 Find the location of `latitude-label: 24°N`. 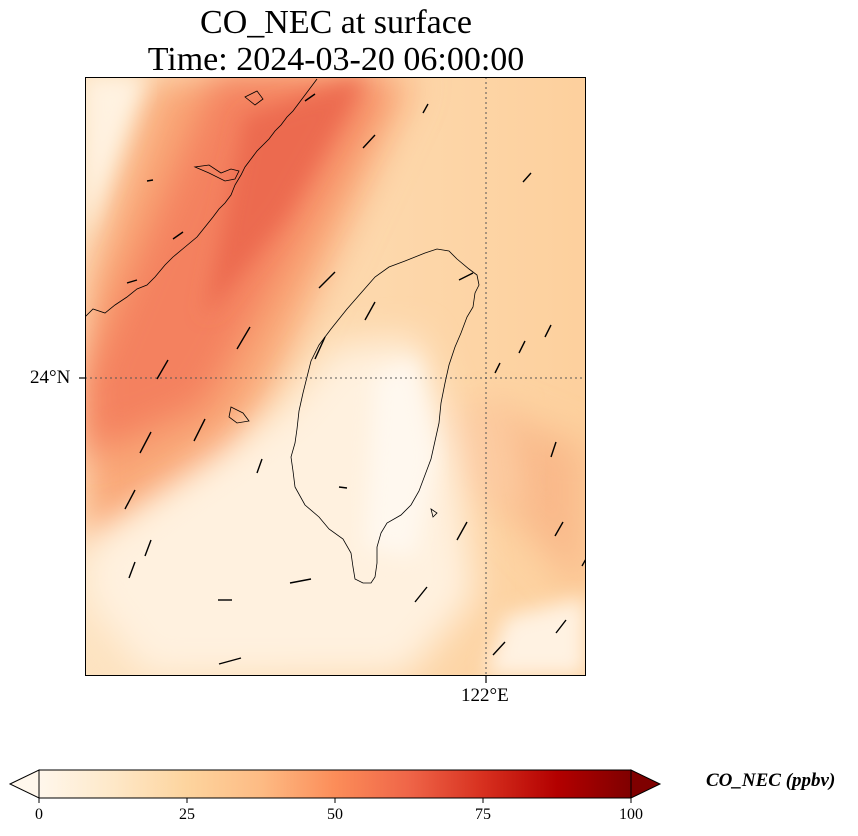

latitude-label: 24°N is located at coordinates (50, 377).